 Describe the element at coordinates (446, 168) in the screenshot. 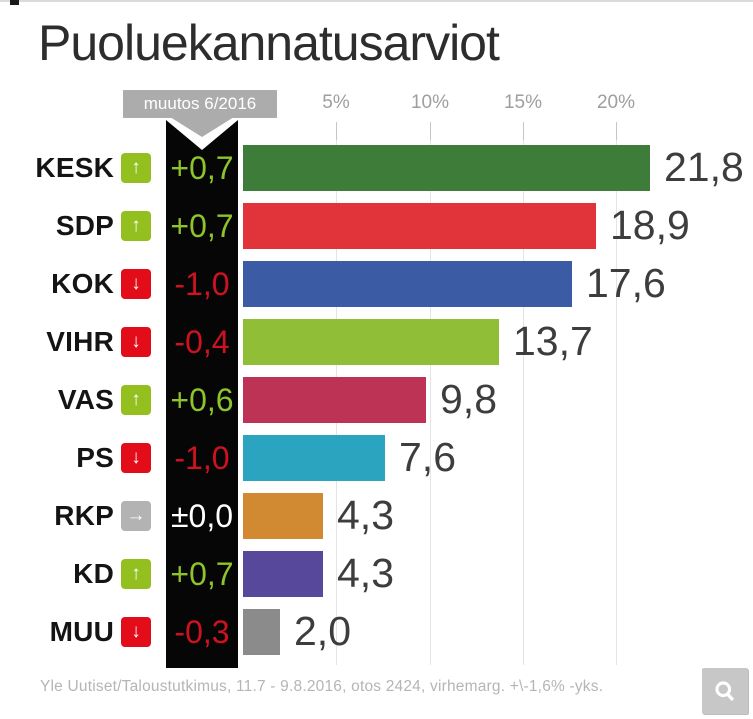

I see `bar-kesk` at that location.